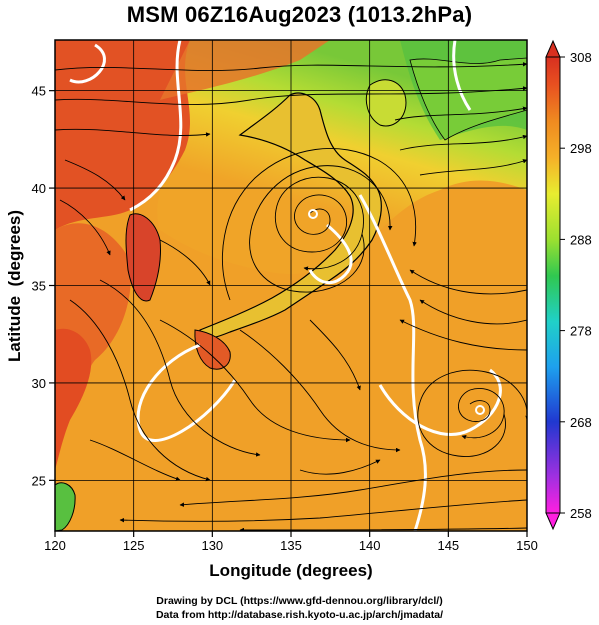 The height and width of the screenshot is (625, 599). What do you see at coordinates (581, 422) in the screenshot?
I see `colorbar-tick-label: 268` at bounding box center [581, 422].